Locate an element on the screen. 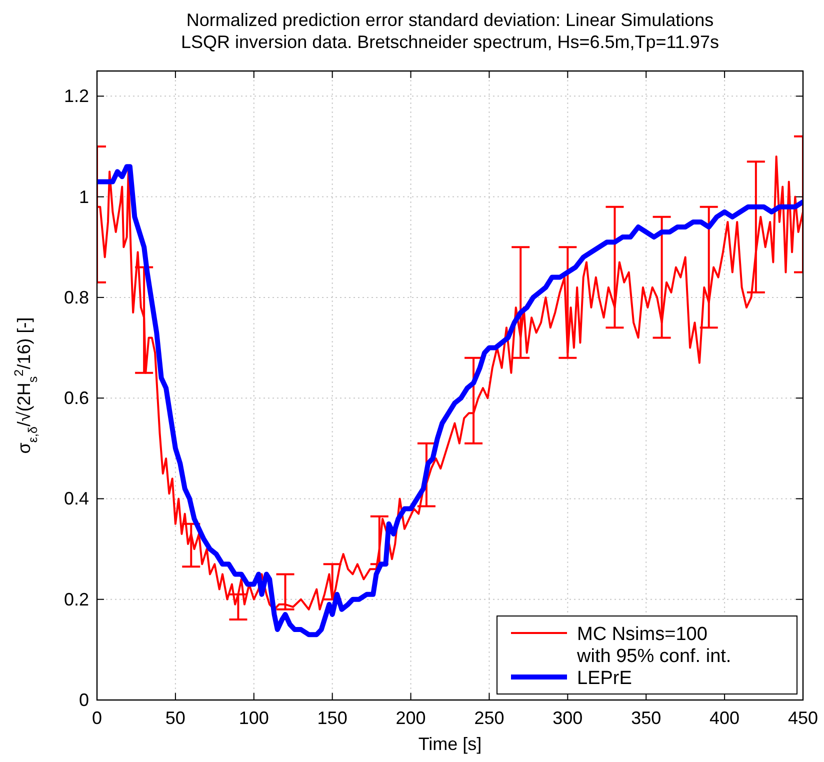 This screenshot has width=824, height=762. x-tick-label: 200 is located at coordinates (411, 718).